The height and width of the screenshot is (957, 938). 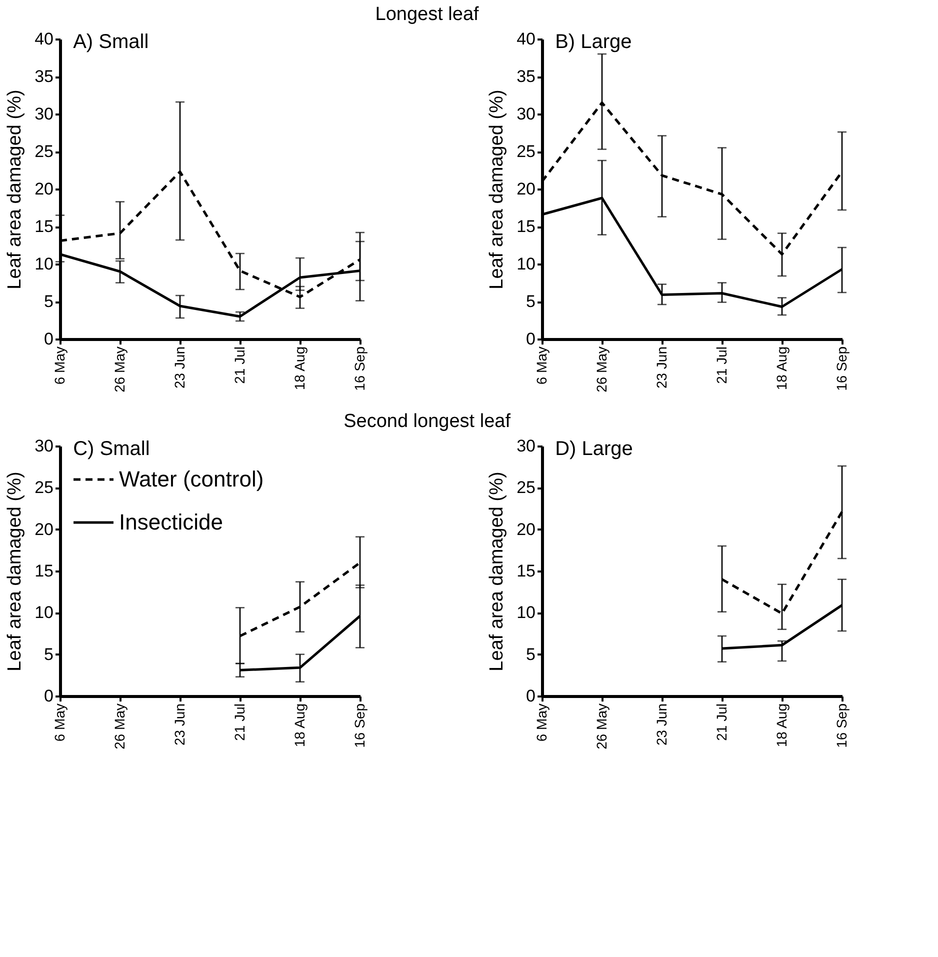 I want to click on legend-label: Water (control), so click(x=191, y=479).